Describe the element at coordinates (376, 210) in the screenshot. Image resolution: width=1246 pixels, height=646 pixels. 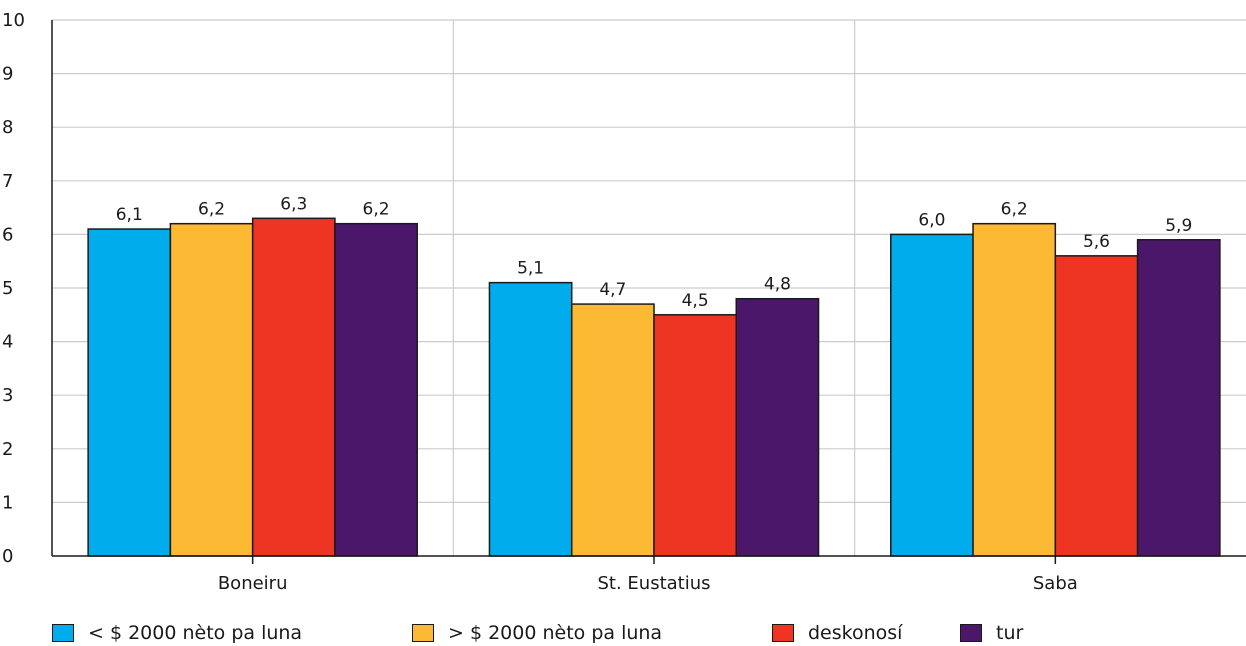
I see `data-label-1-series-4: 6,2` at that location.